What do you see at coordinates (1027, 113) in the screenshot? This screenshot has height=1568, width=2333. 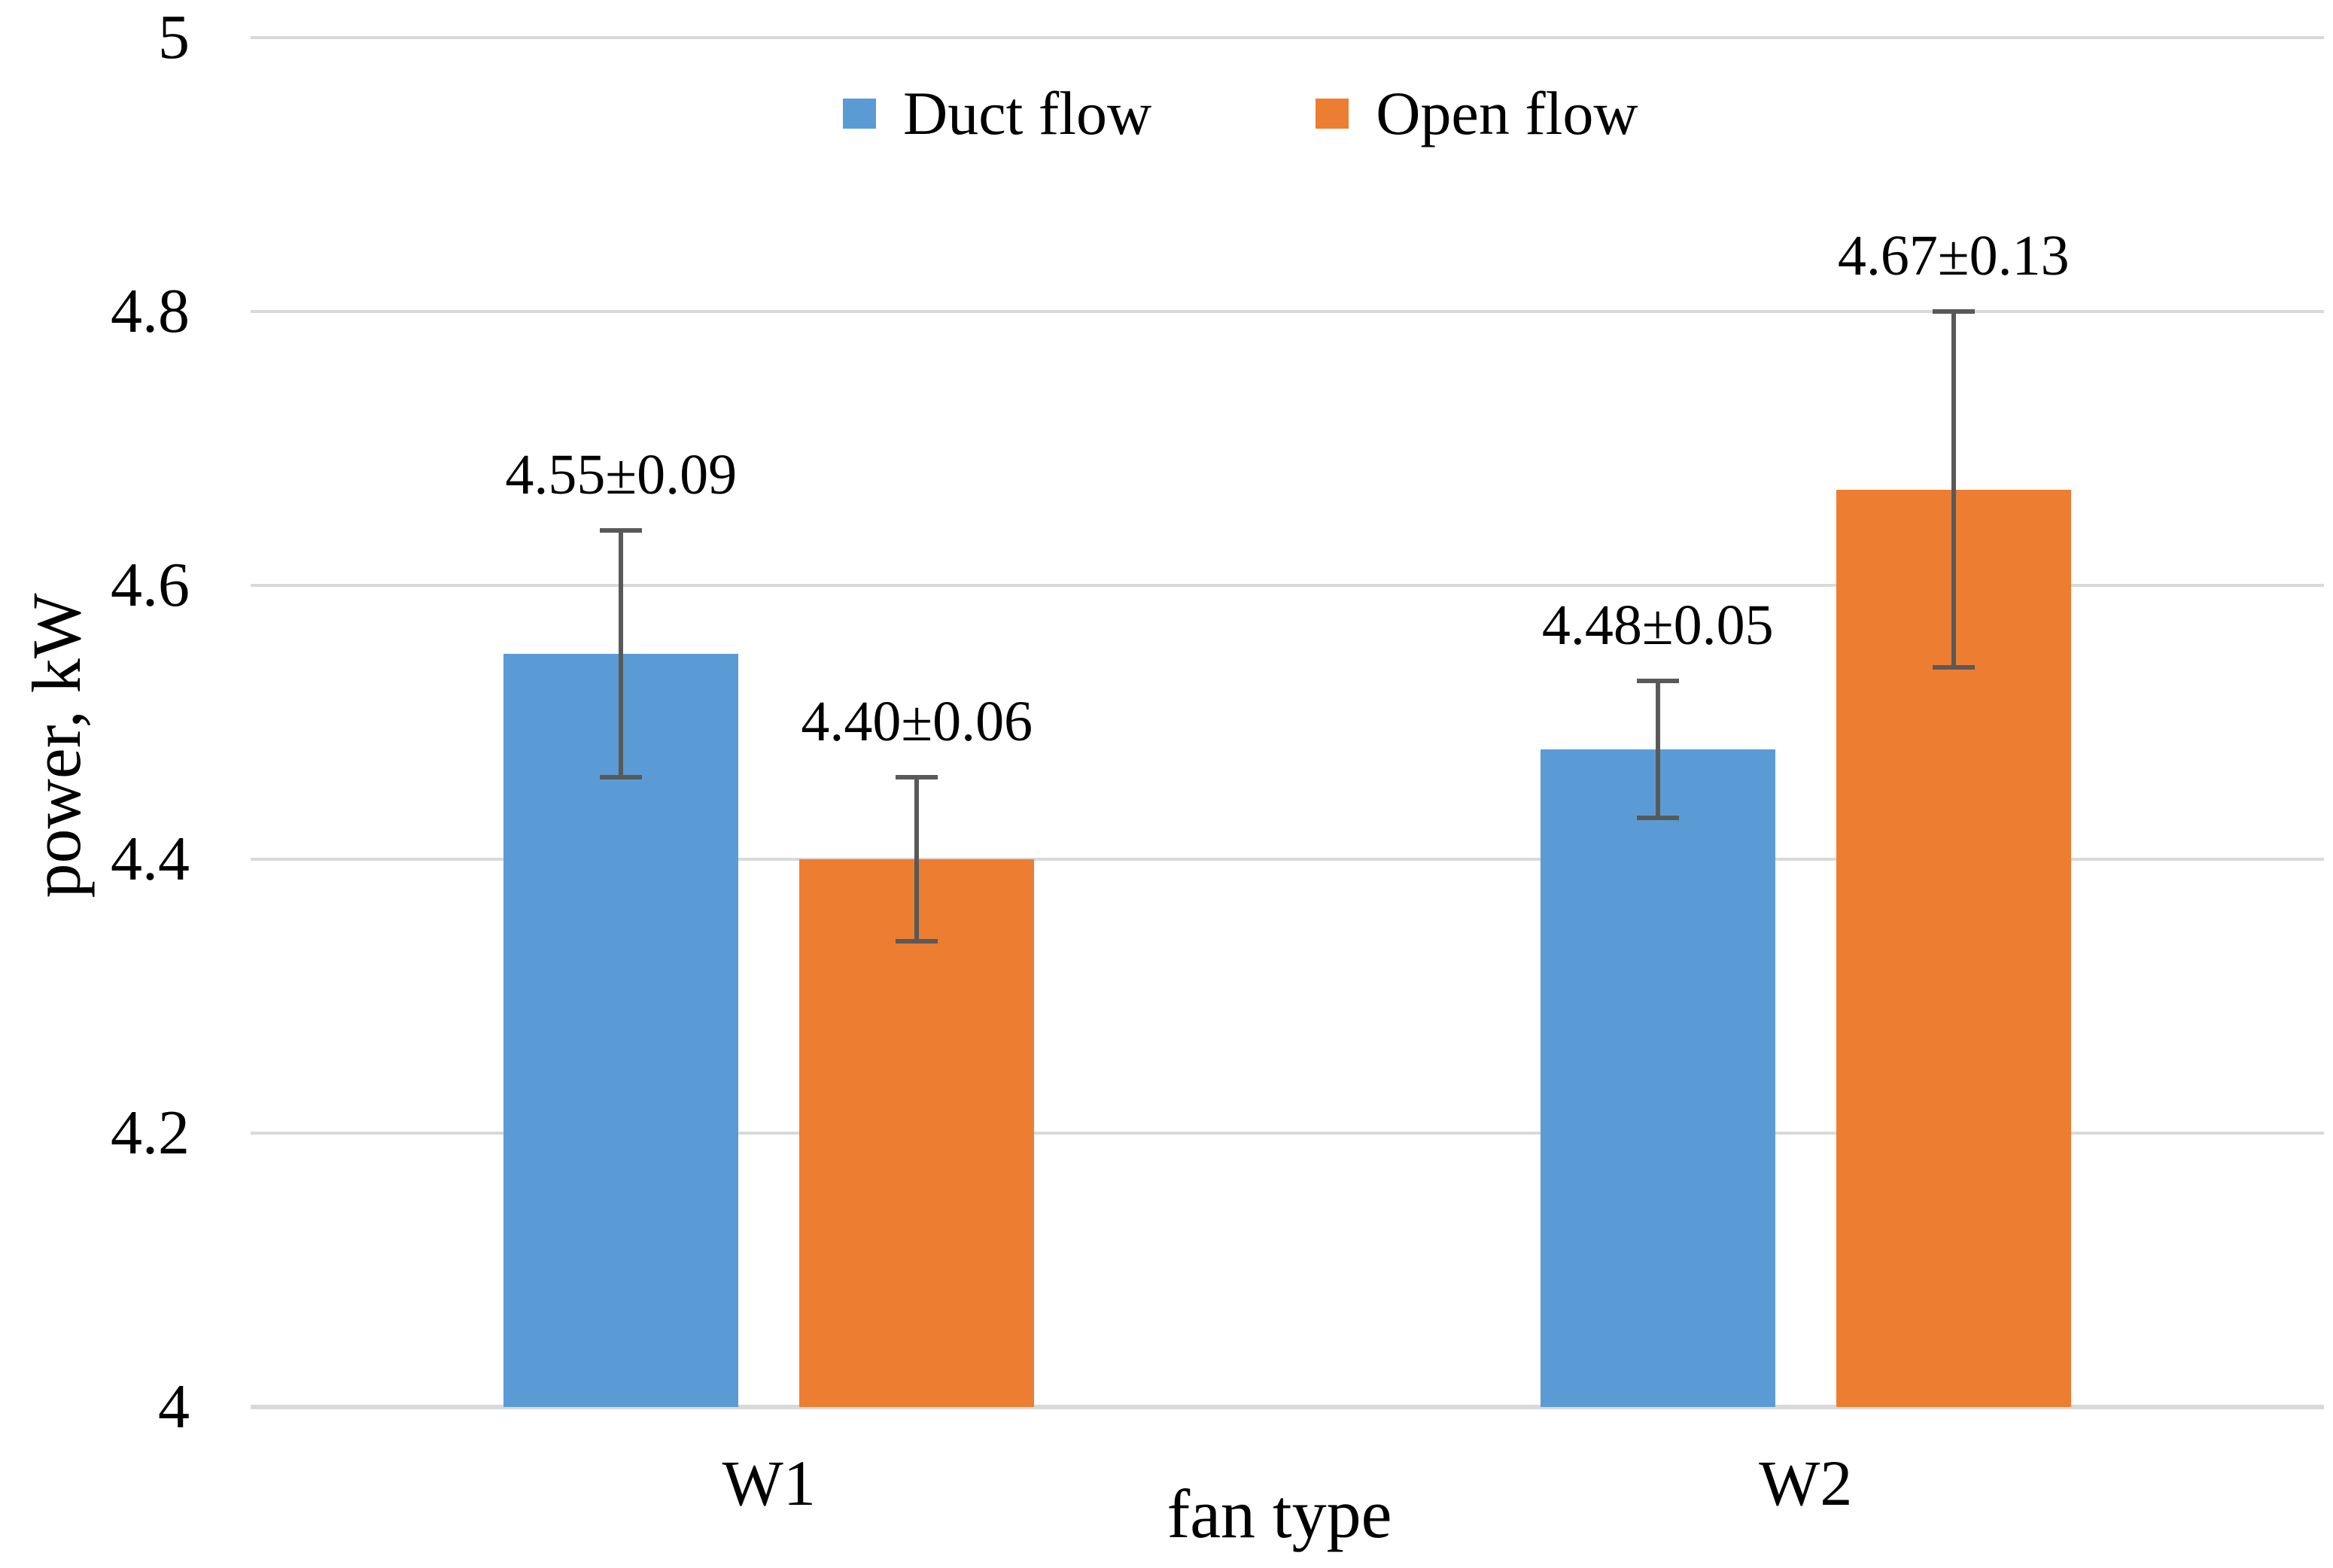 I see `legend-label: Duct flow` at bounding box center [1027, 113].